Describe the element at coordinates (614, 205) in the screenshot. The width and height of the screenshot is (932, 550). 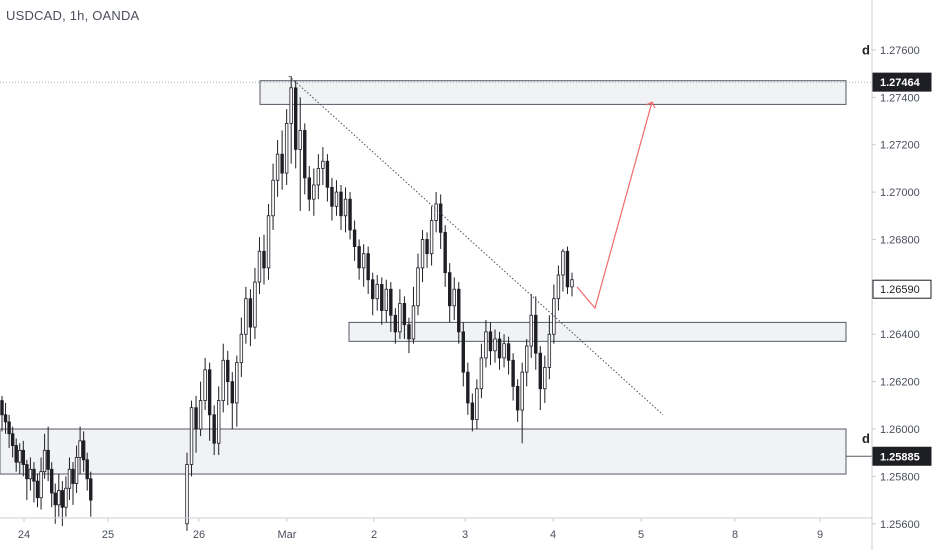
I see `projection-arrow` at that location.